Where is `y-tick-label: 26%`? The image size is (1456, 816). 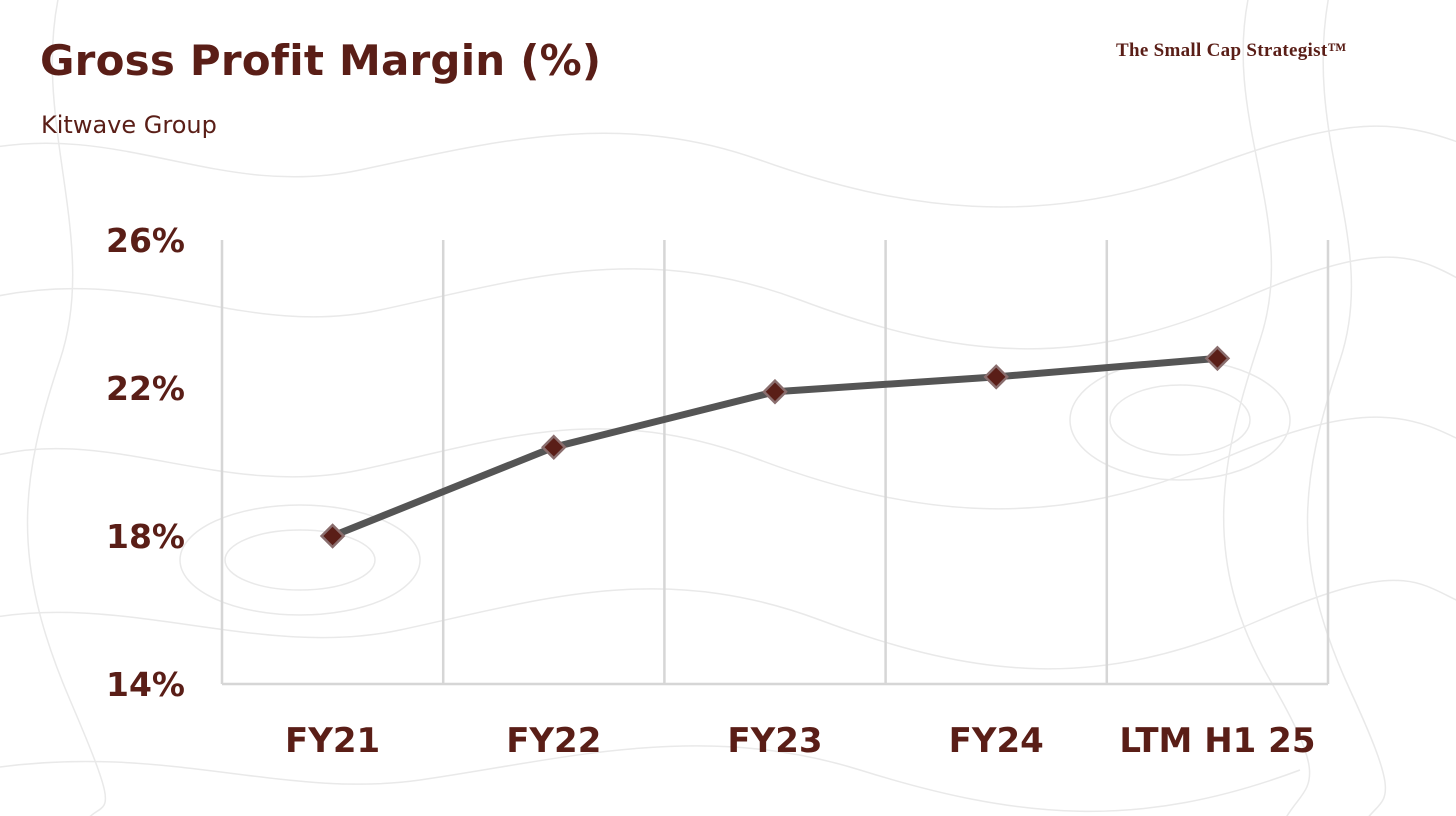 y-tick-label: 26% is located at coordinates (145, 240).